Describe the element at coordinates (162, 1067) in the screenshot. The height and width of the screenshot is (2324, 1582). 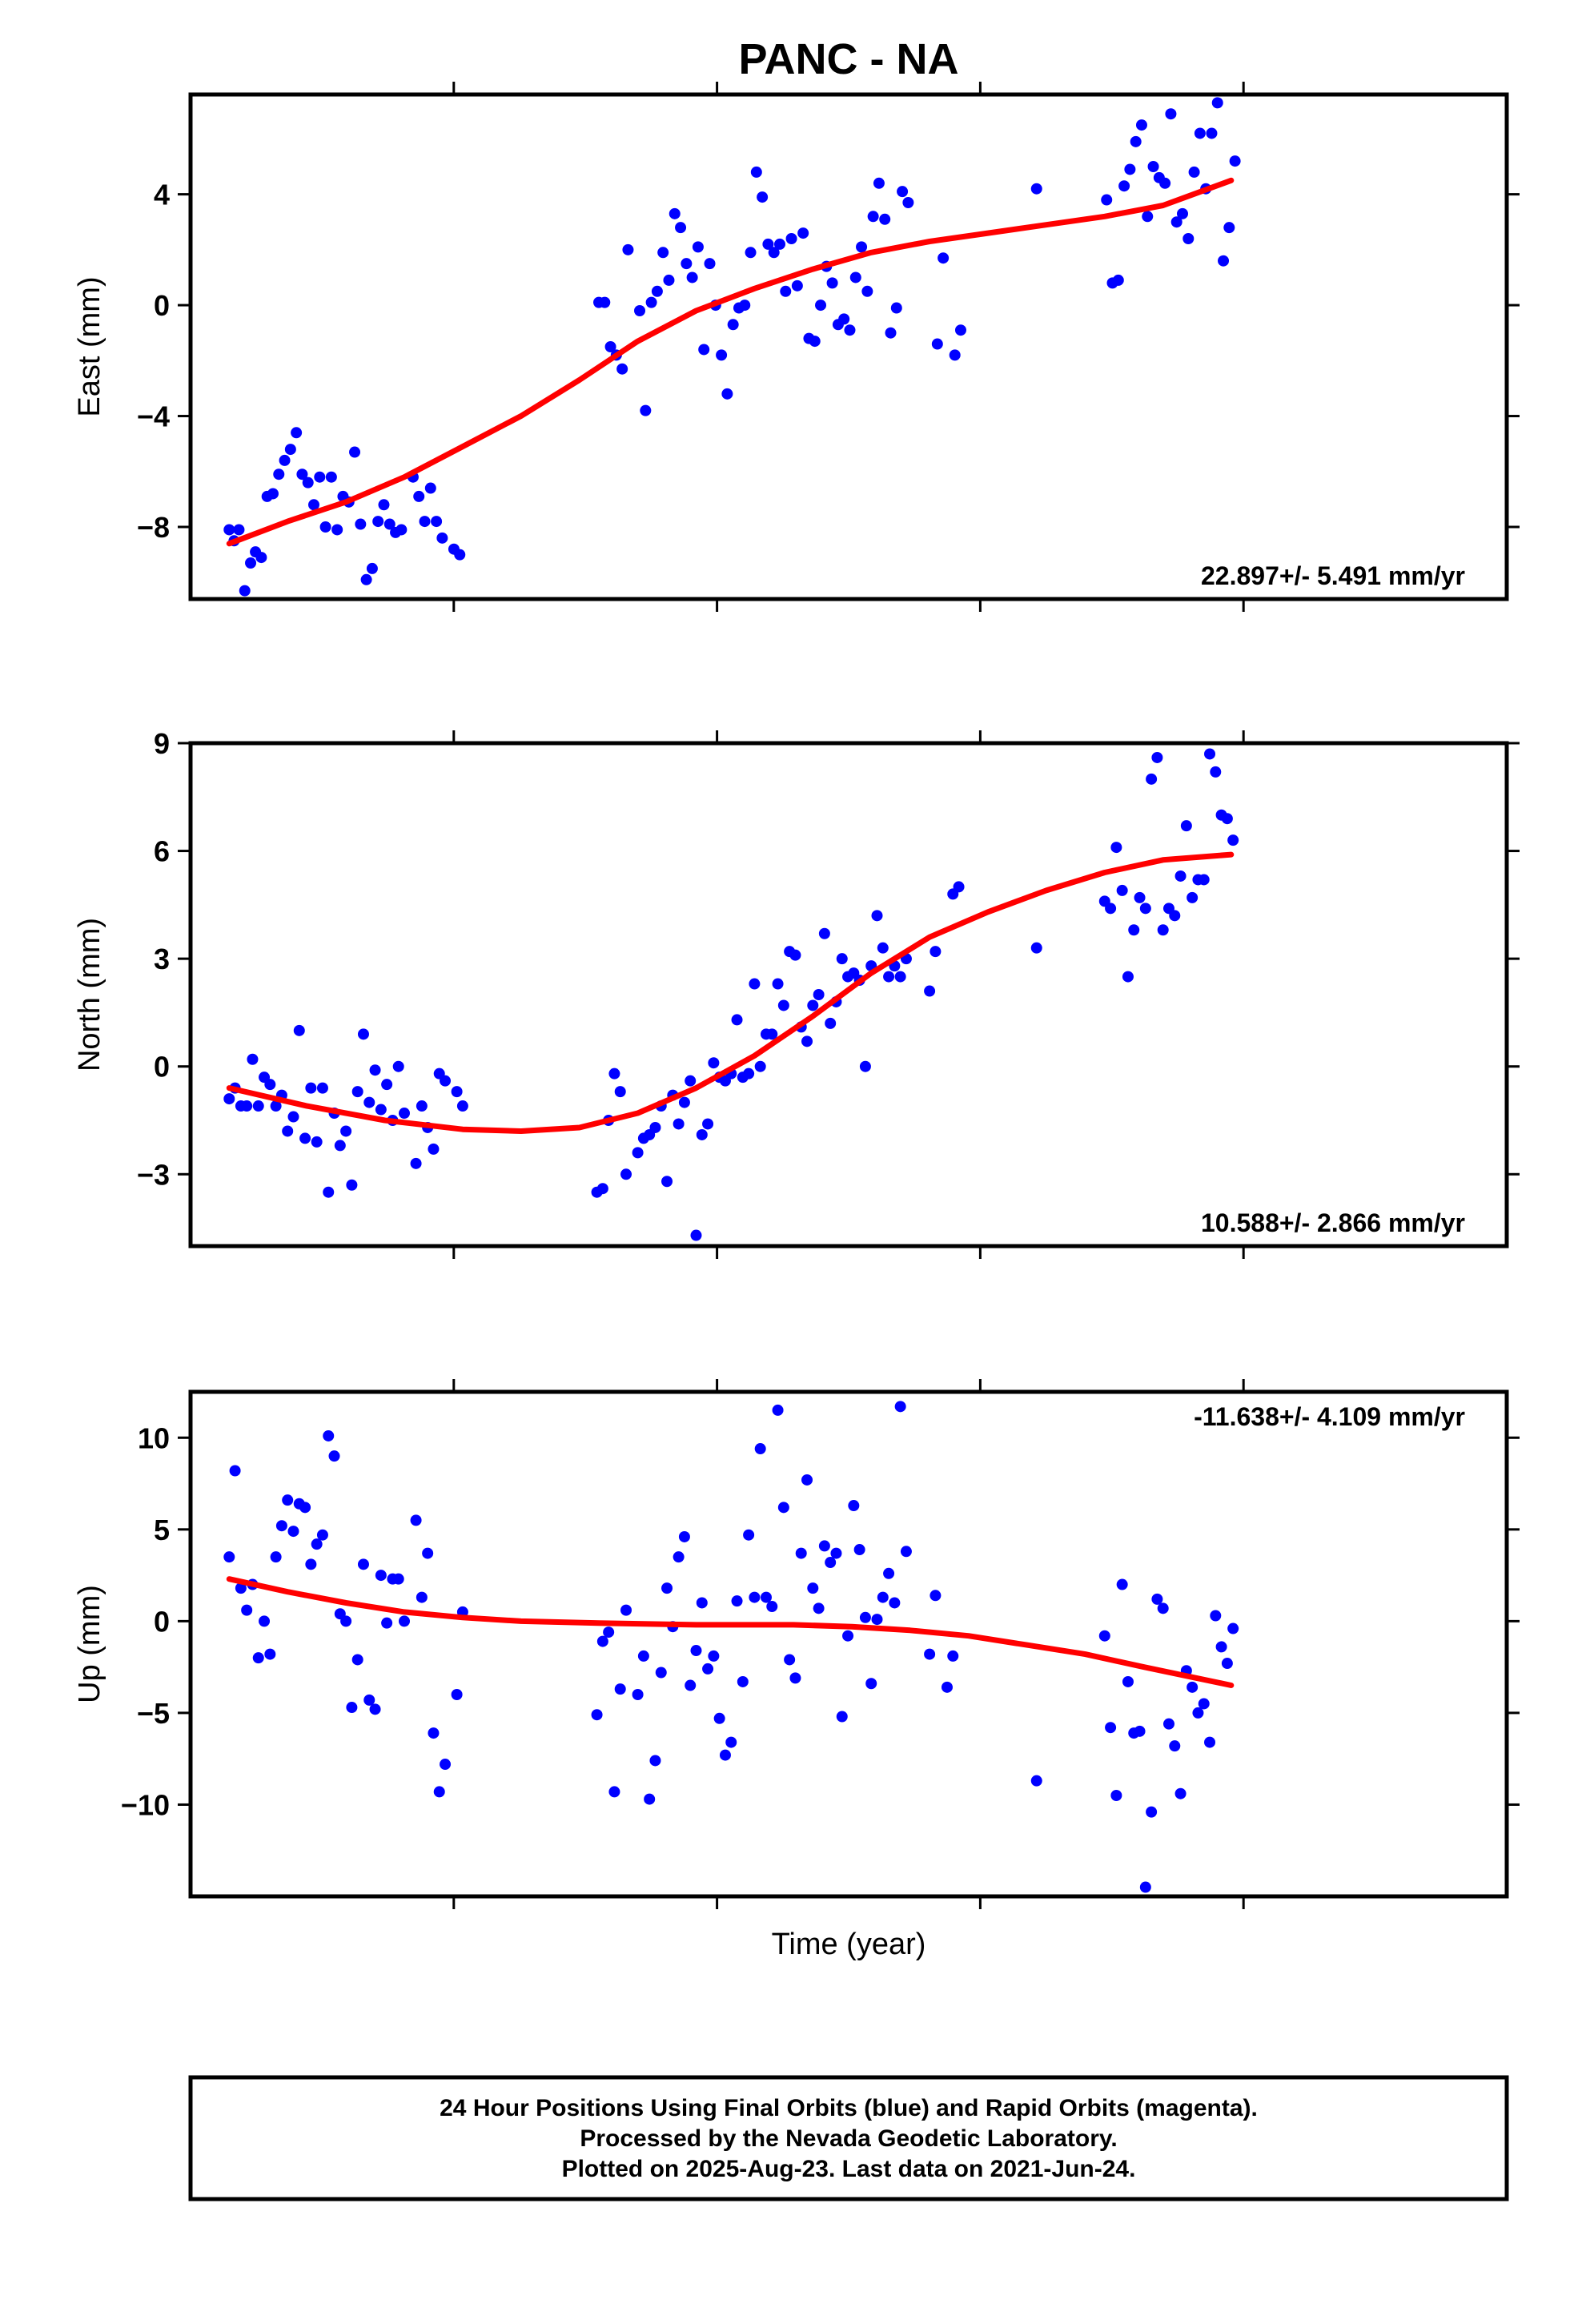
I see `y-tick-label: 0` at that location.